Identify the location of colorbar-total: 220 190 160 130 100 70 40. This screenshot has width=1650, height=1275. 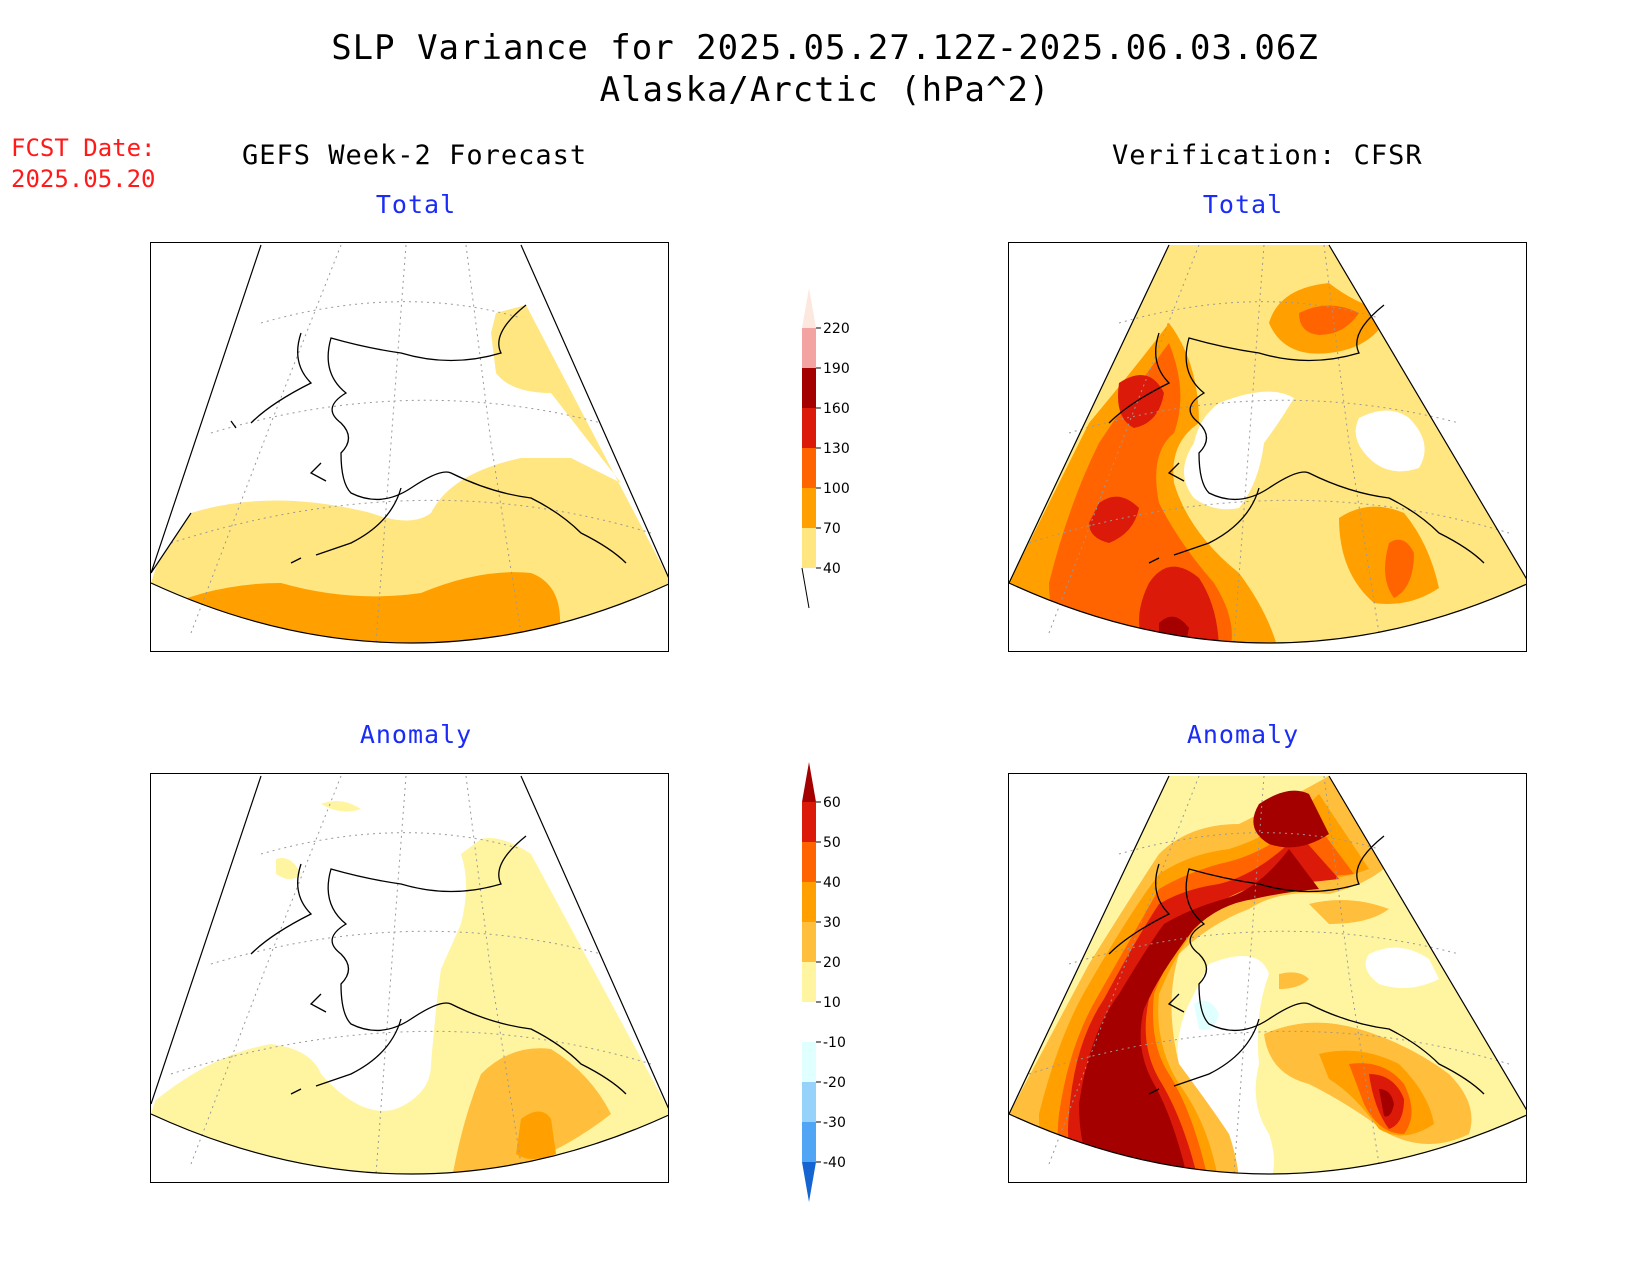
(825, 448).